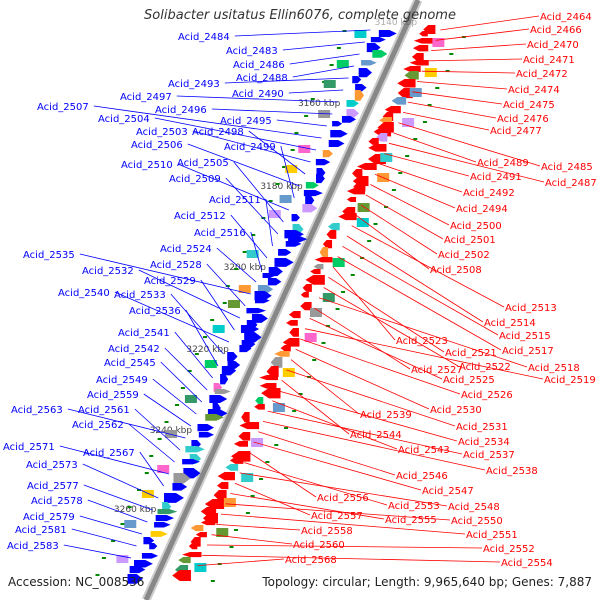 The image size is (600, 604). I want to click on reverse-gene-label: Acid_2538, so click(512, 471).